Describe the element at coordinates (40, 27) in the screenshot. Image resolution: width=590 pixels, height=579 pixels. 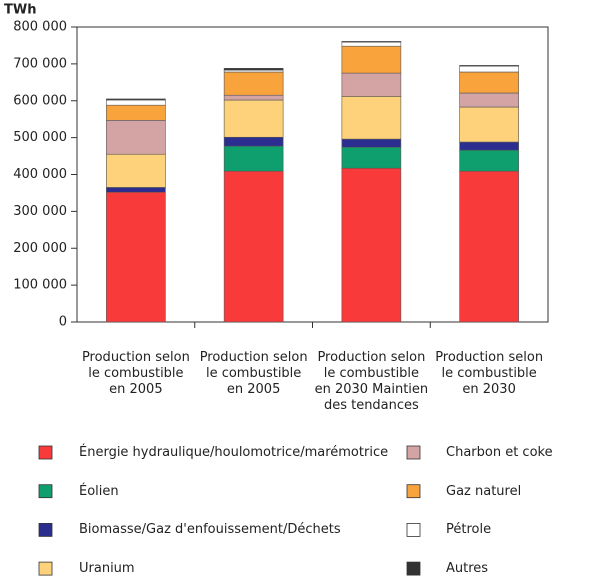
I see `y-tick-label: 800 000` at that location.